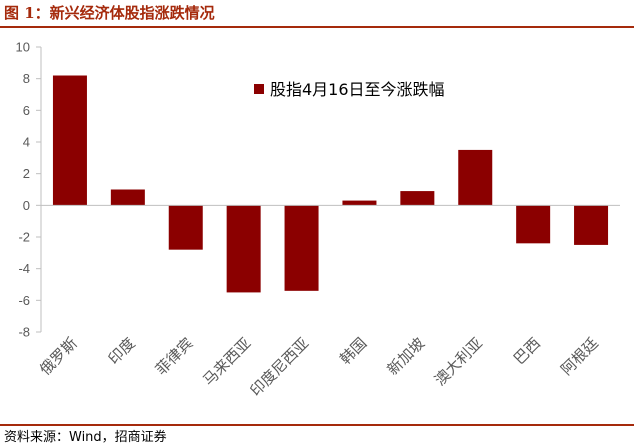  Describe the element at coordinates (527, 351) in the screenshot. I see `x-tick-label: 巴西` at that location.